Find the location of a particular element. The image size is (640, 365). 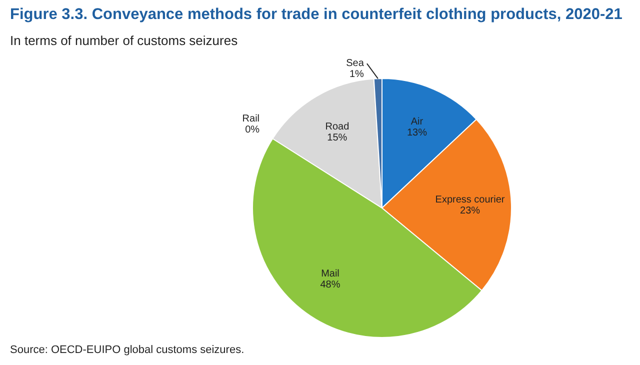

chart-title: Figure 3.3. Conveyance methods for trade in counterfeit clothing products, 2020-21 is located at coordinates (316, 15).